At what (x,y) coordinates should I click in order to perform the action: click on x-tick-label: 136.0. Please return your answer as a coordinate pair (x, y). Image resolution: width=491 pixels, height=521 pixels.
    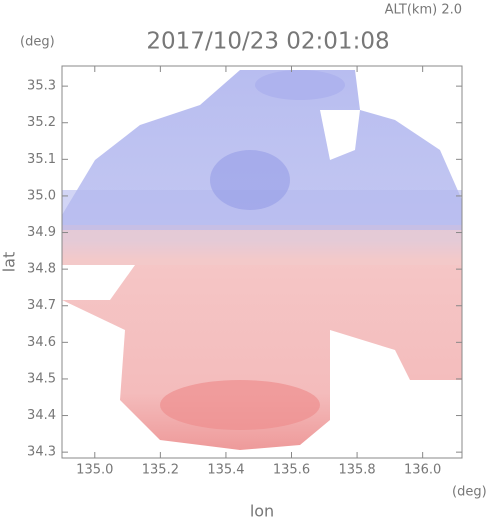
    Looking at the image, I should click on (422, 470).